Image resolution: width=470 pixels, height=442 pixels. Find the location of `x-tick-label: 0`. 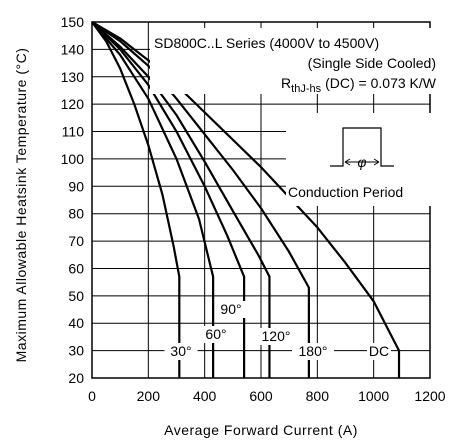

x-tick-label: 0 is located at coordinates (92, 396).